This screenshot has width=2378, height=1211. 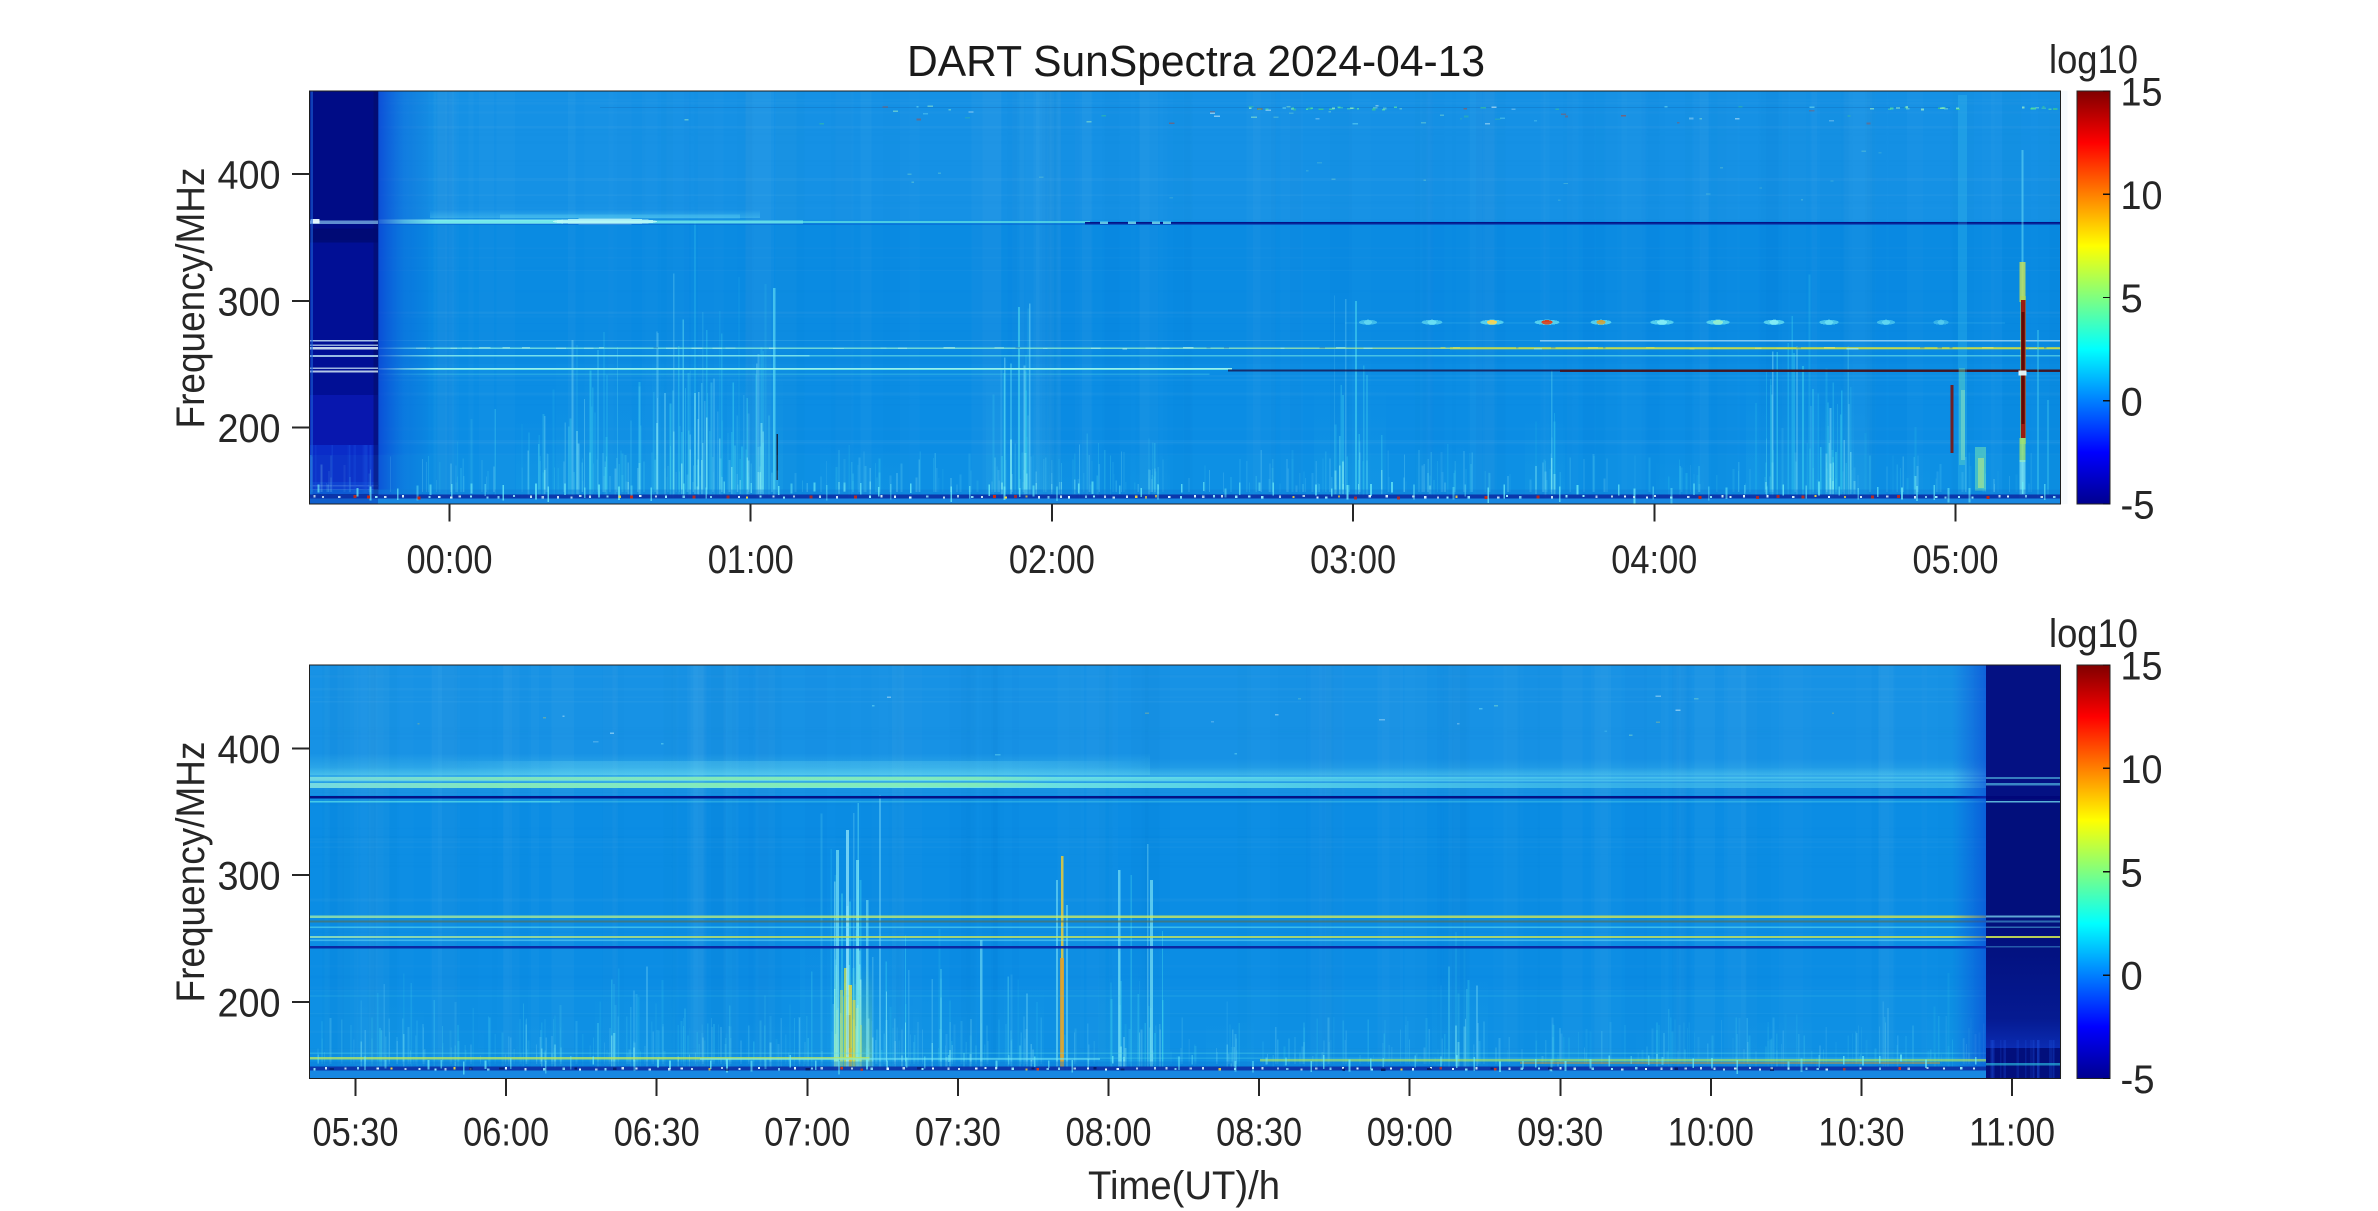 I want to click on svg-text: 09:30, so click(x=1560, y=1133).